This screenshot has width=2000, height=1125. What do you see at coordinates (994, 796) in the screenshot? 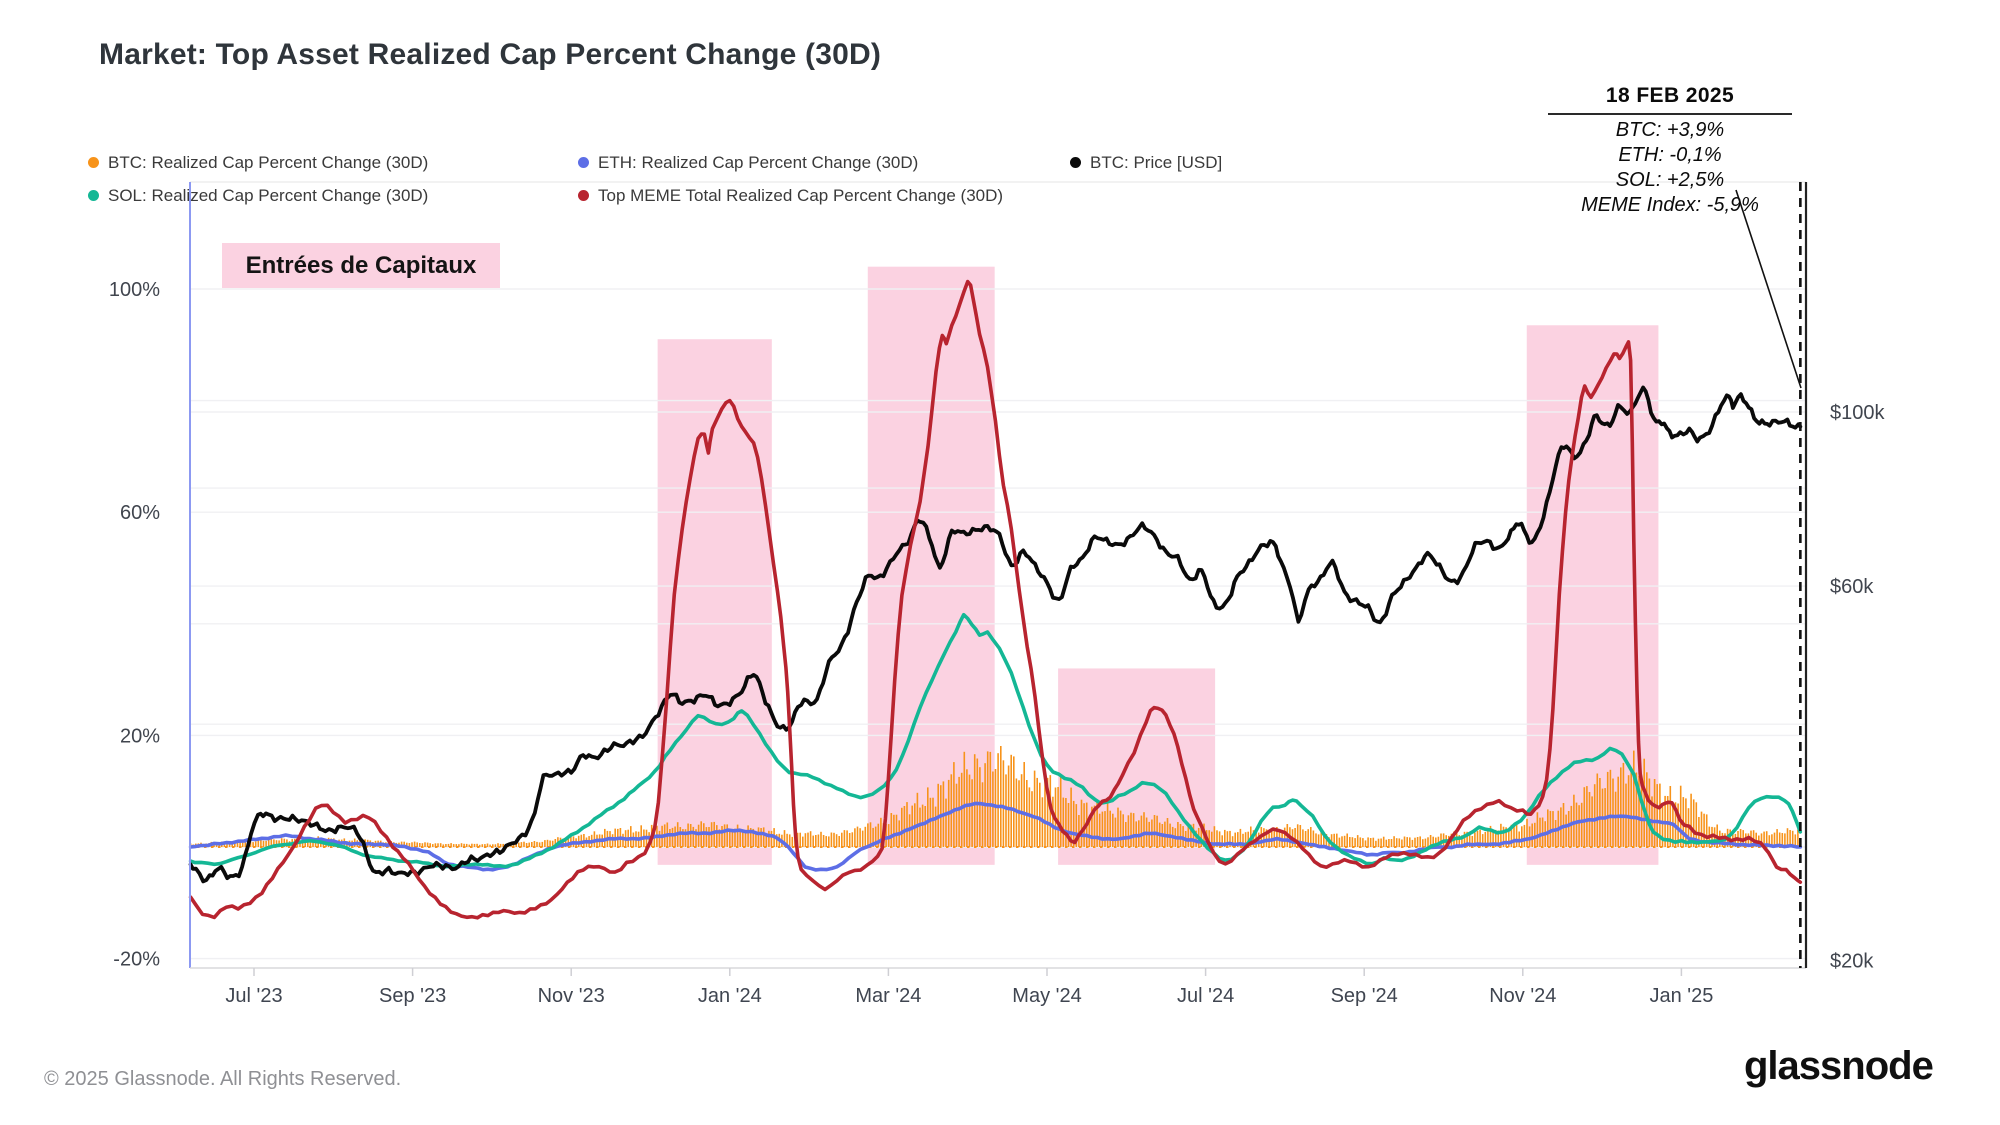
I see `btc-realized-cap-bars` at bounding box center [994, 796].